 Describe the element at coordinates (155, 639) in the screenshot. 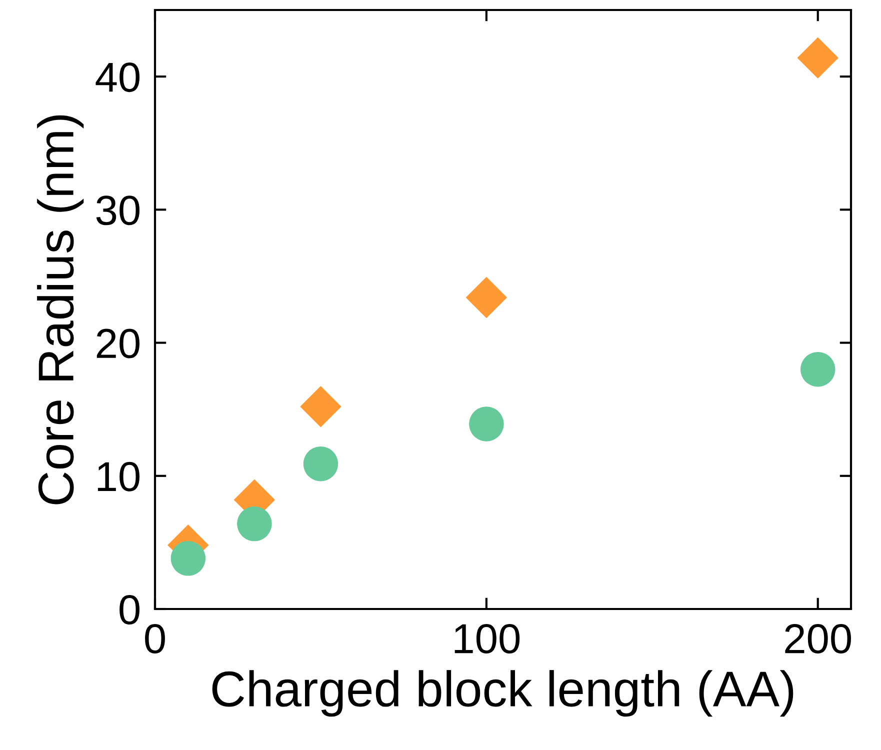

I see `x-tick-label: 0` at that location.